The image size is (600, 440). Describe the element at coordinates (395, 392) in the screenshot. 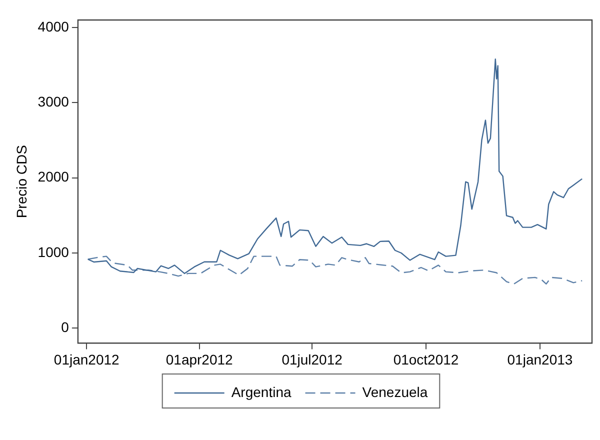

I see `legend-label: Venezuela` at that location.